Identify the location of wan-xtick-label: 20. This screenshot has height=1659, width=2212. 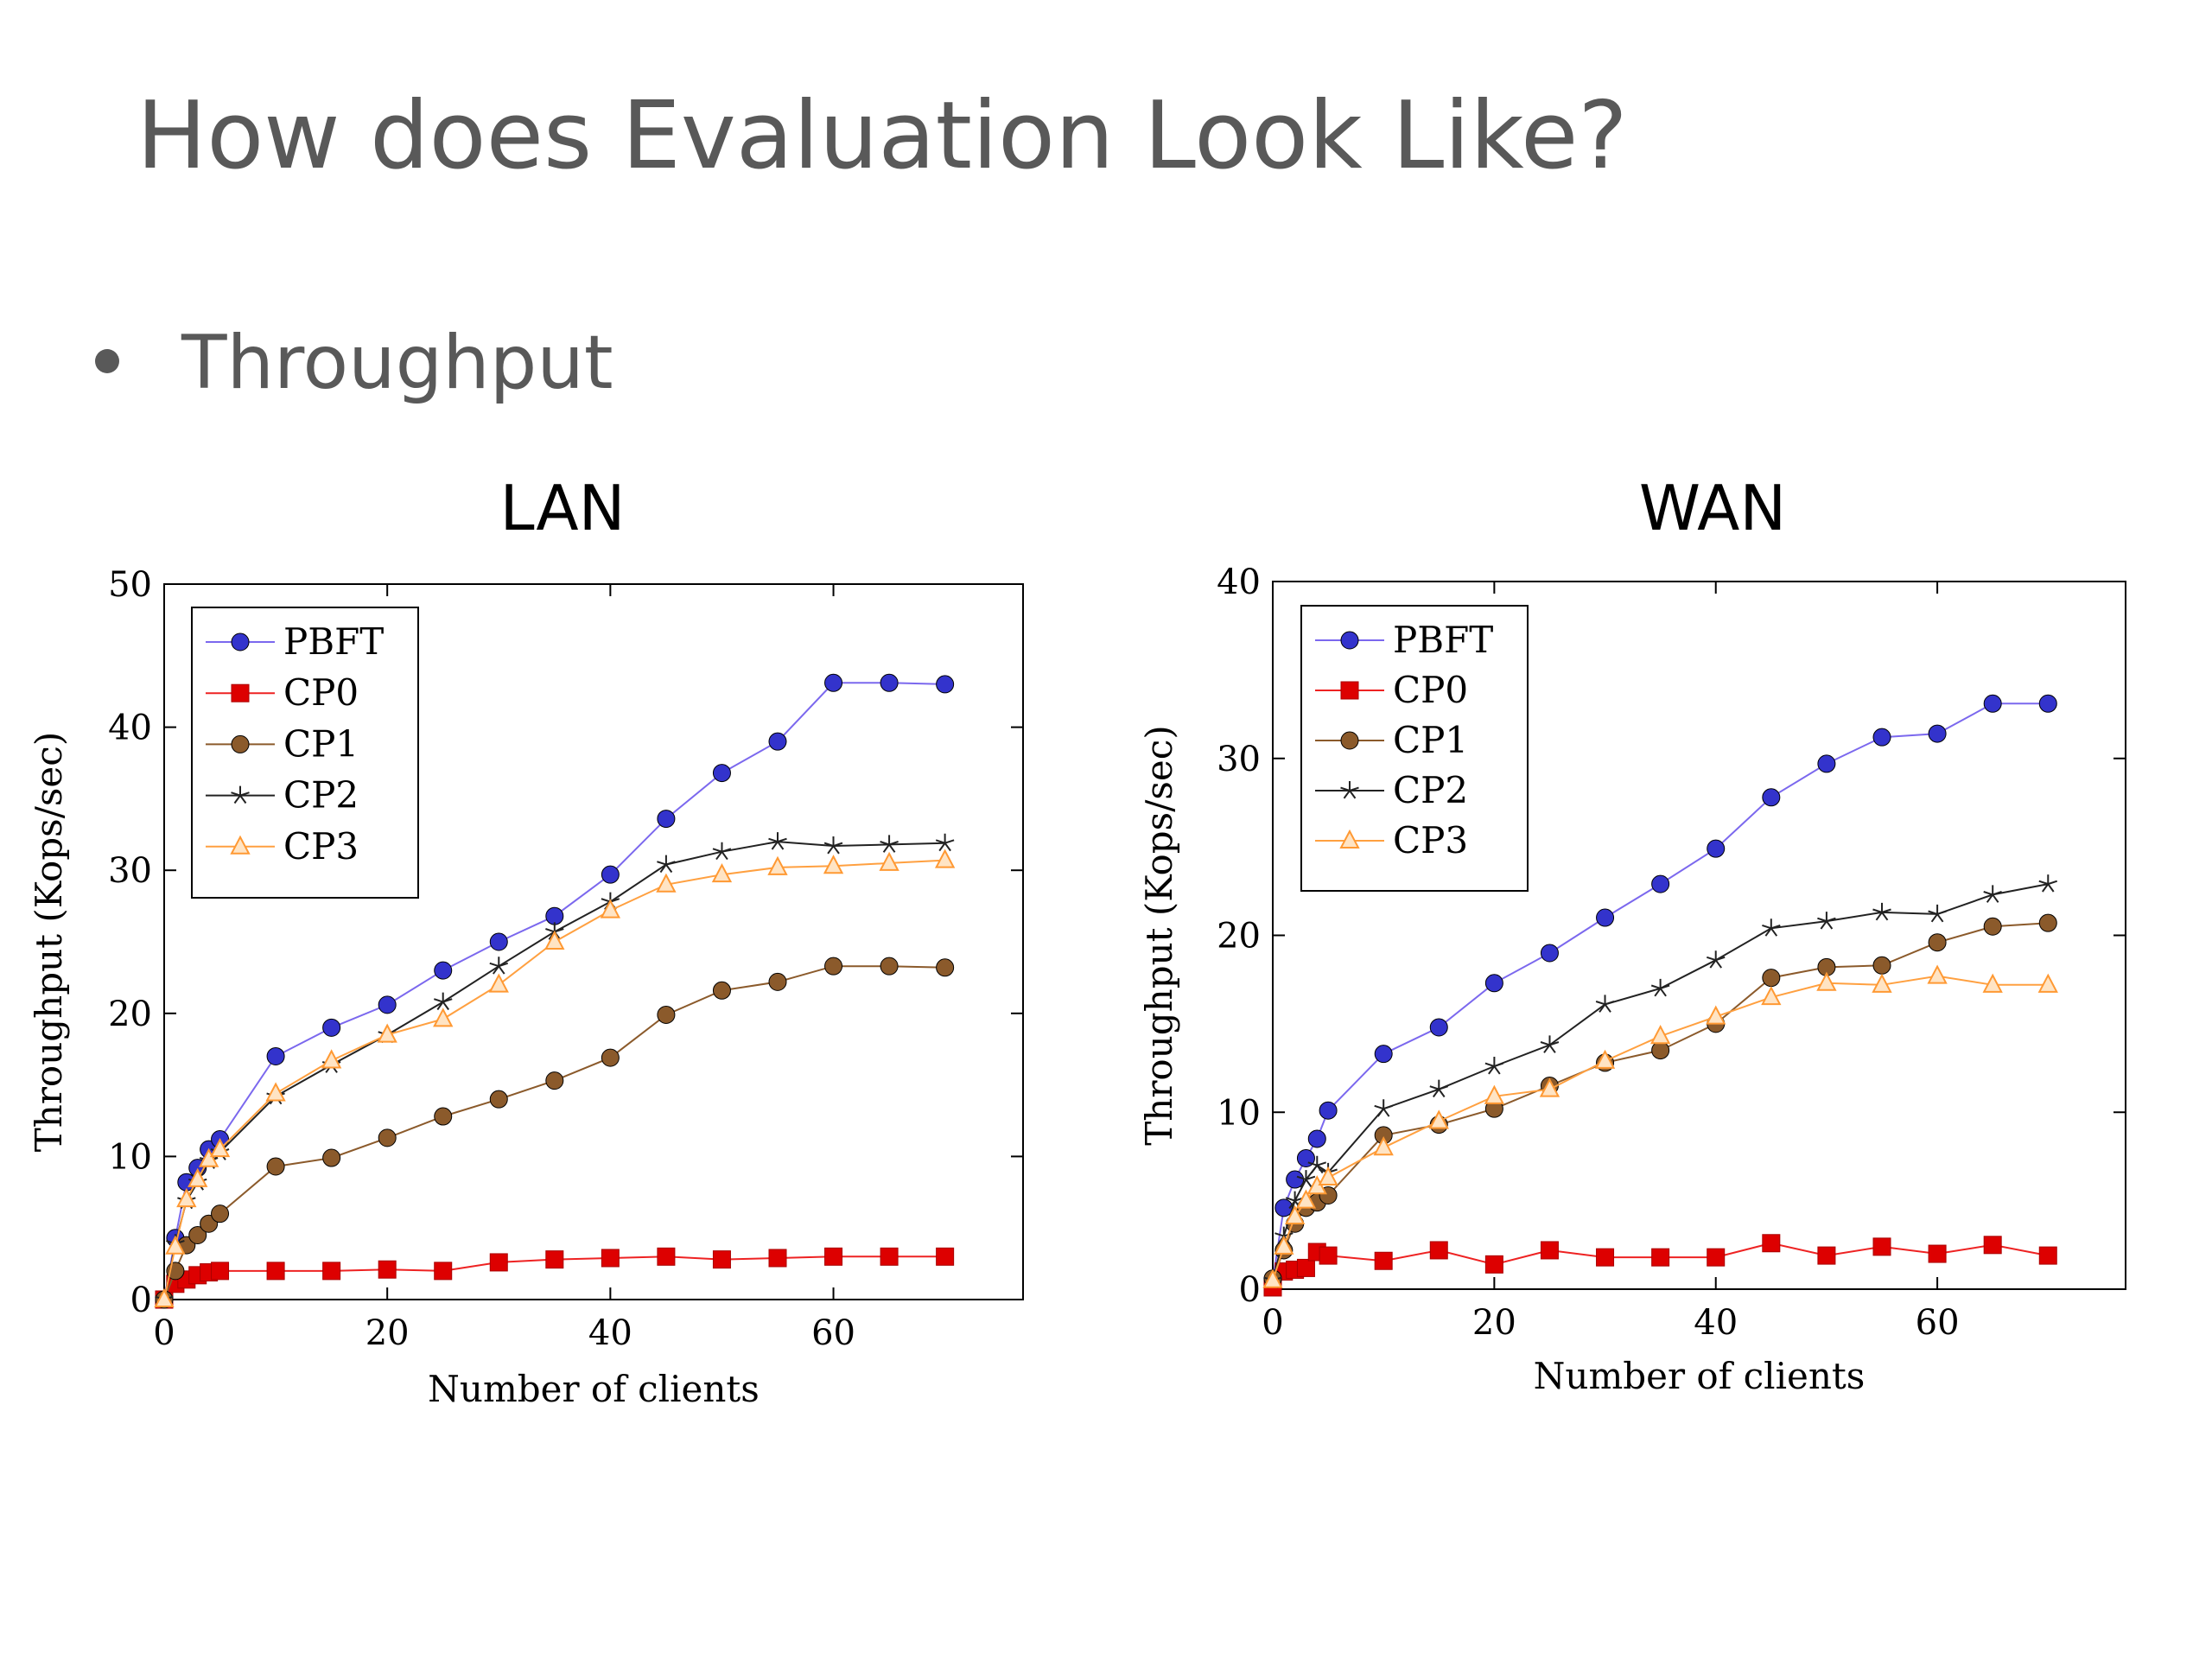
(1494, 1323).